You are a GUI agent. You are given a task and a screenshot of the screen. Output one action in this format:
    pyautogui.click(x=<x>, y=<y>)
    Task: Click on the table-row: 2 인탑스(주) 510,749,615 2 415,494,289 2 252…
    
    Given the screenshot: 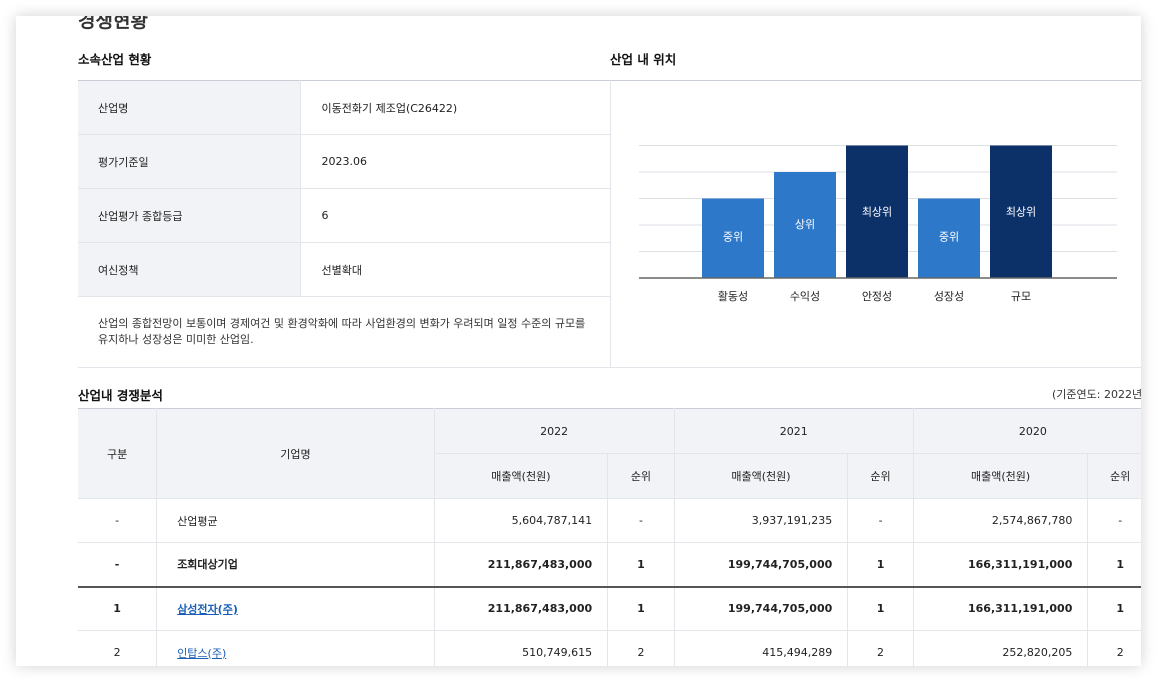 What is the action you would take?
    pyautogui.click(x=609, y=648)
    